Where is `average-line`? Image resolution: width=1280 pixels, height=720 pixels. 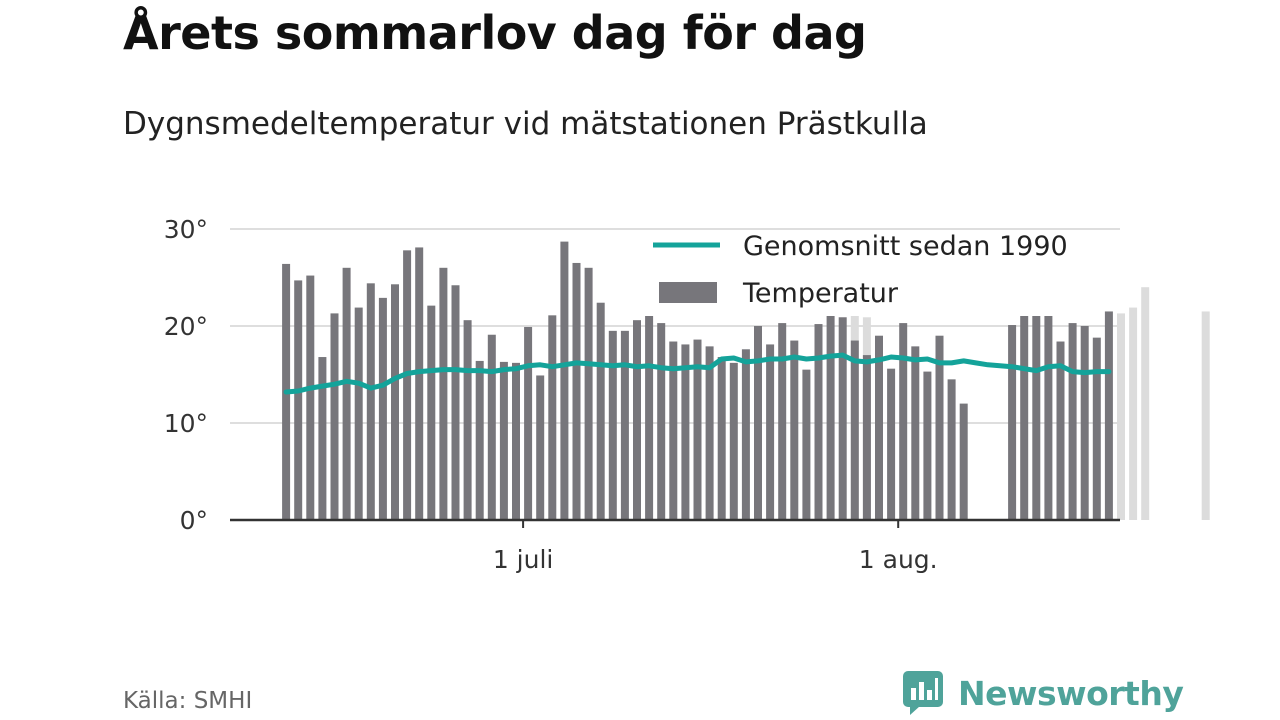
average-line is located at coordinates (697, 373).